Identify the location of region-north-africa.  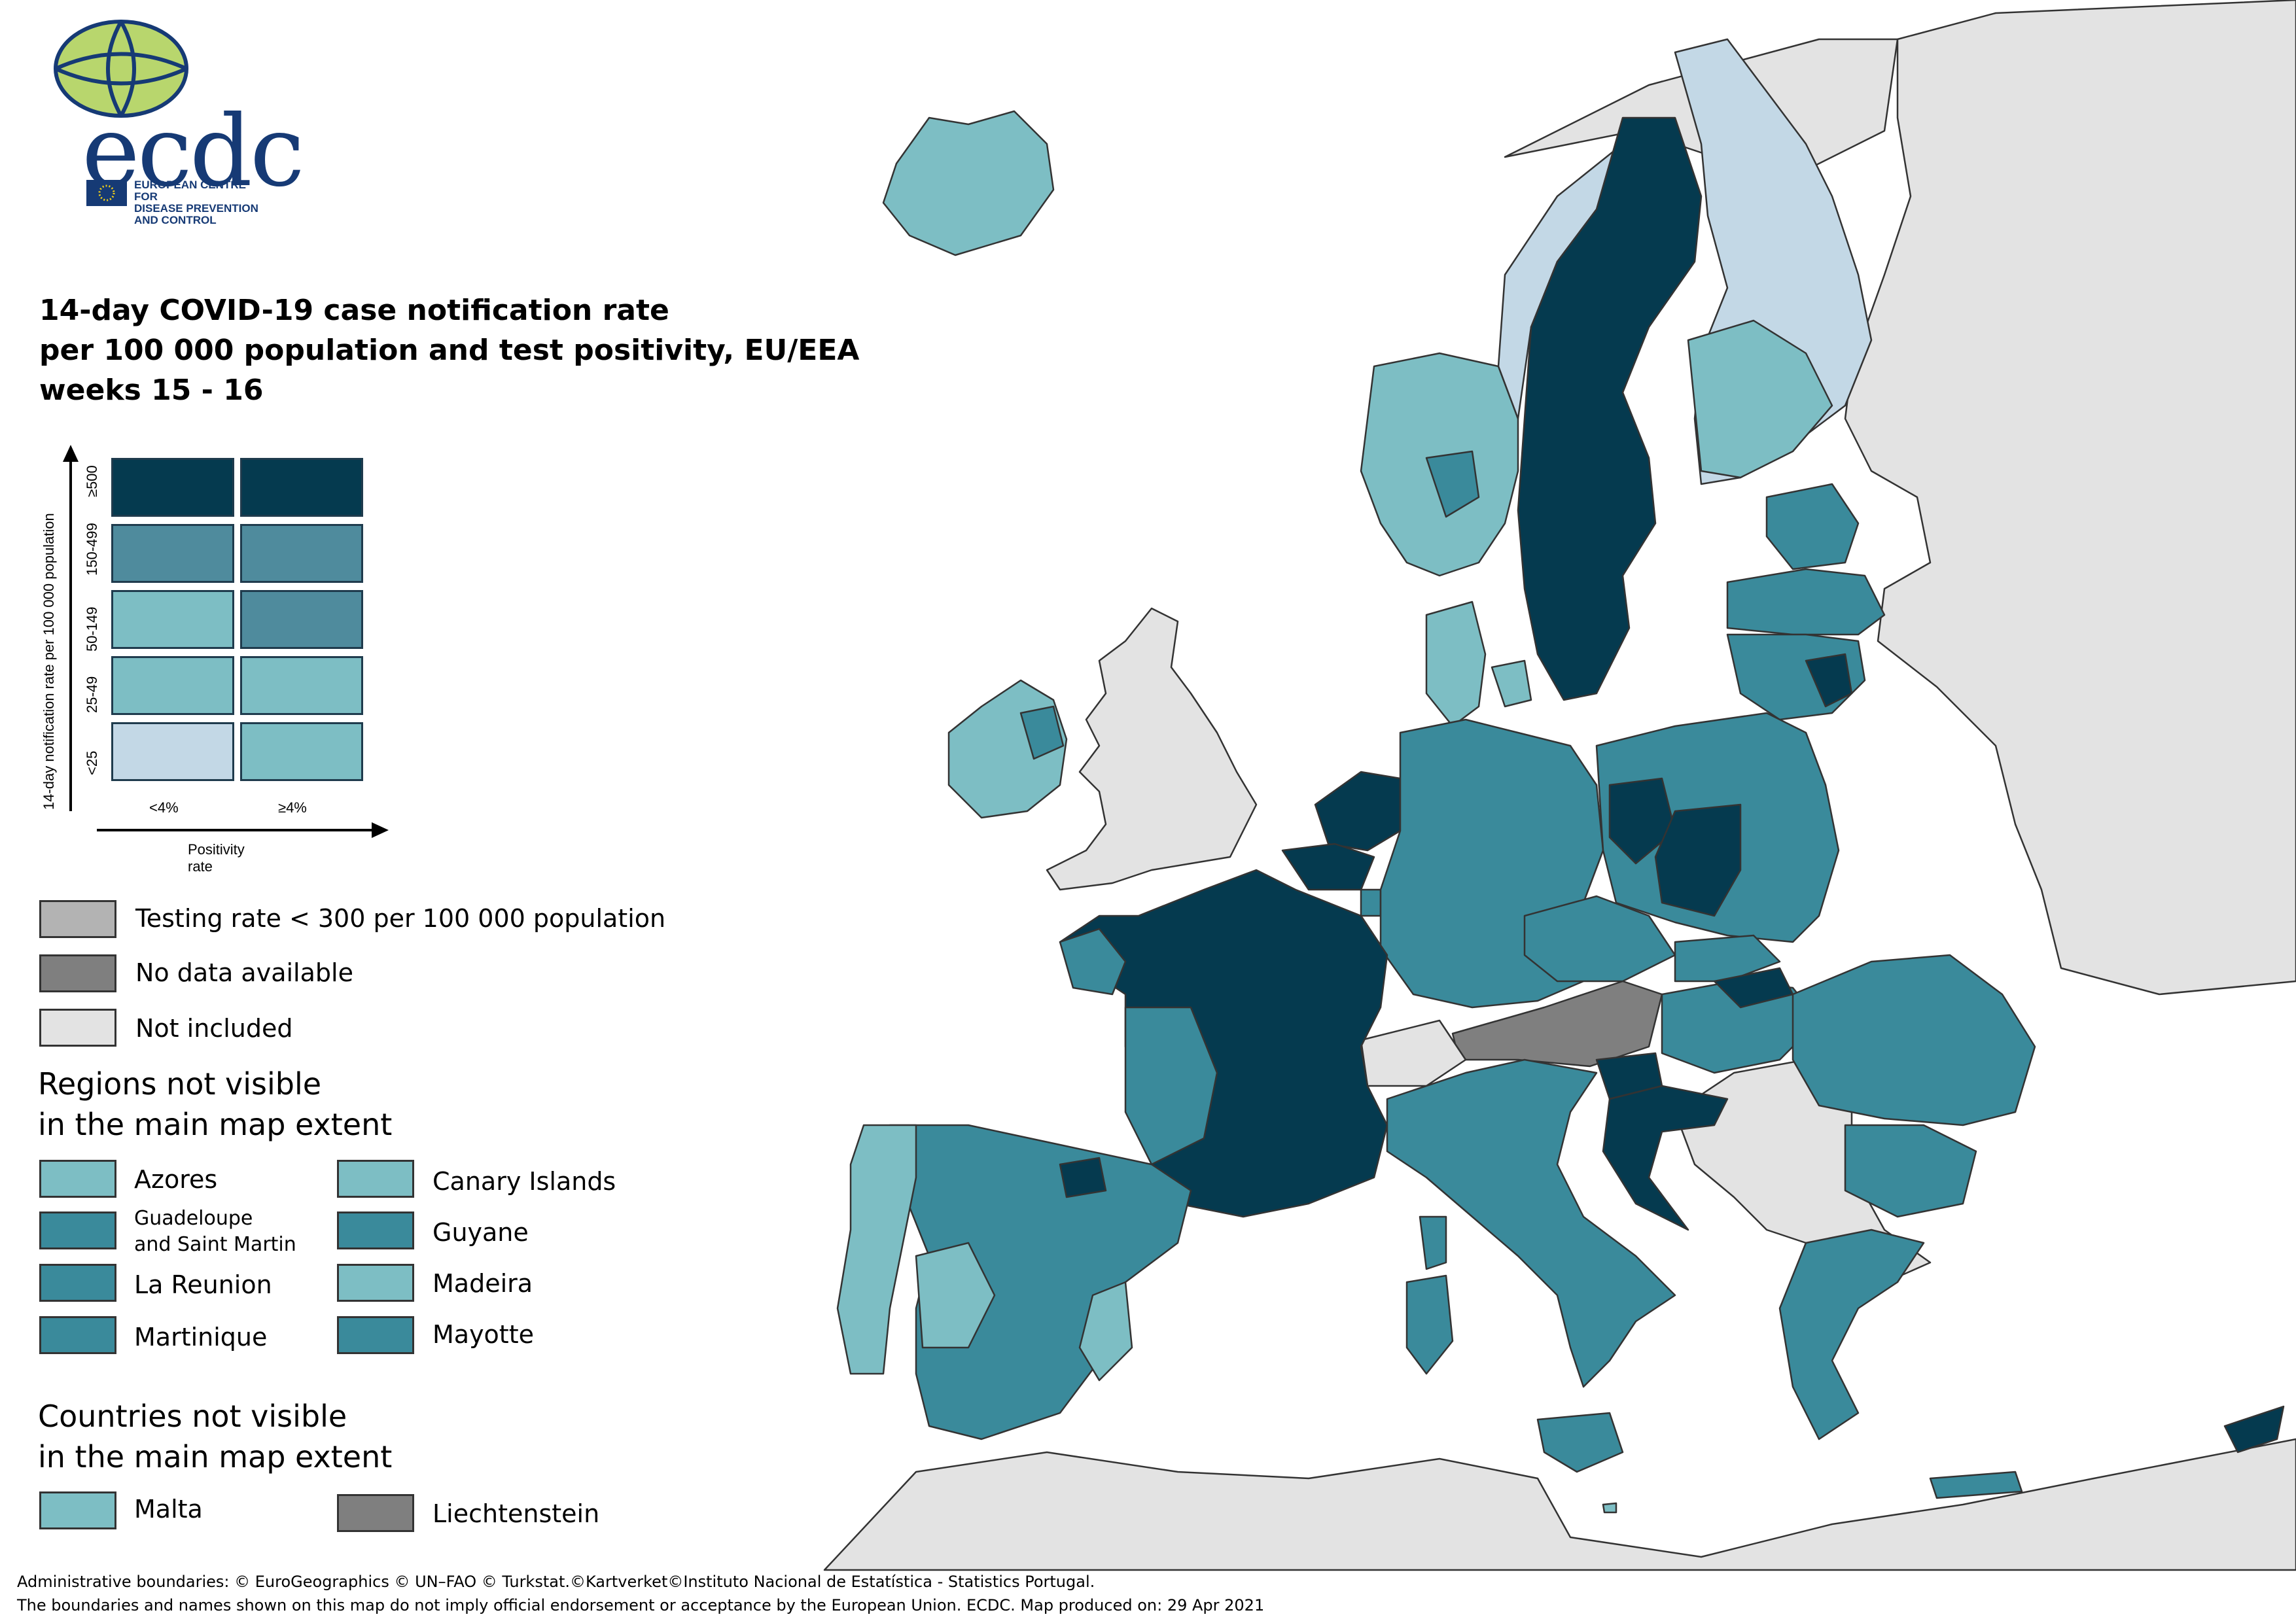
(1559, 1504).